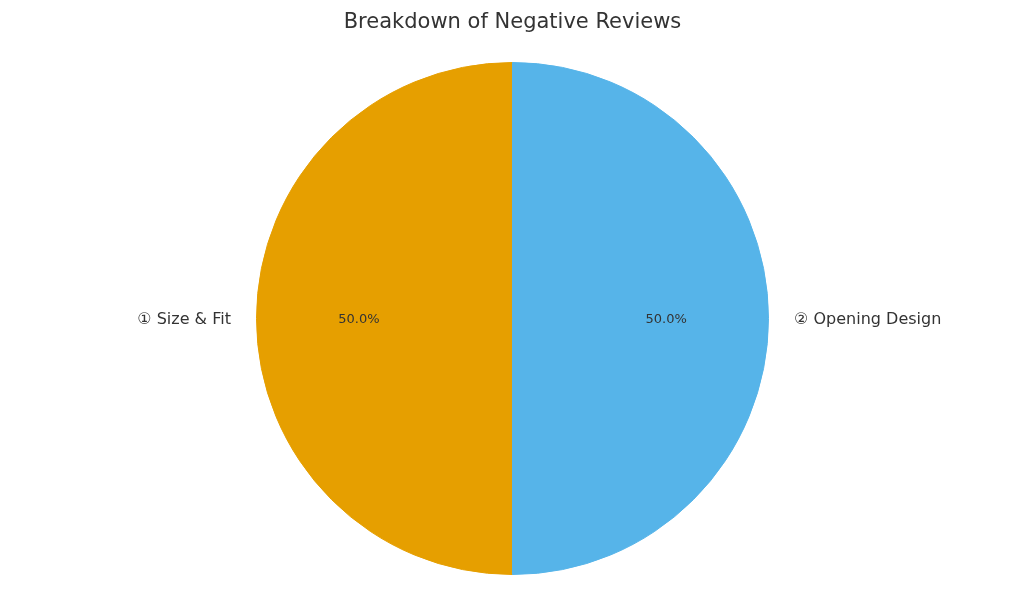  What do you see at coordinates (184, 318) in the screenshot?
I see `slice-label: ① Size & Fit` at bounding box center [184, 318].